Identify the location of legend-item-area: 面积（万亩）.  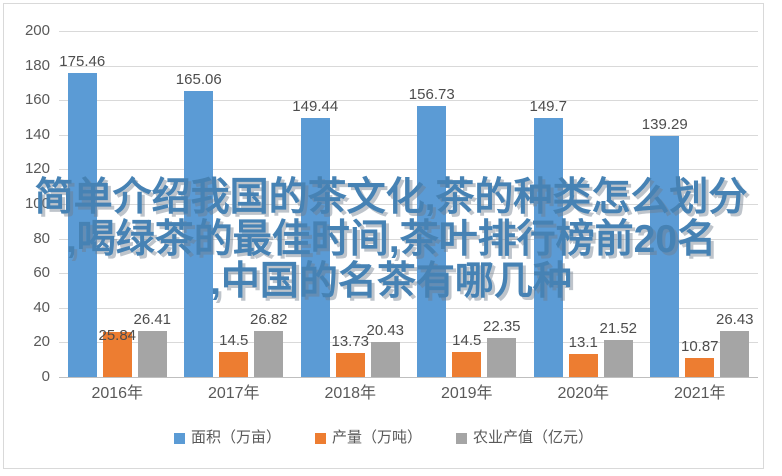
(227, 438).